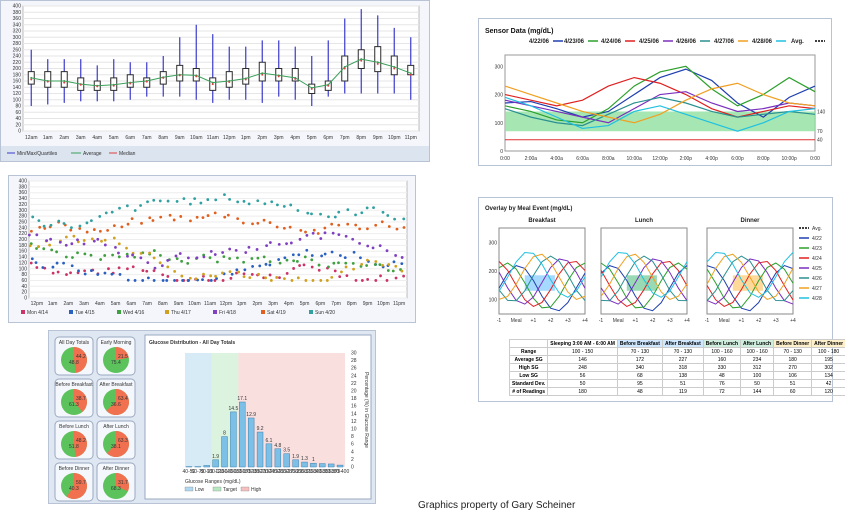 This screenshot has width=845, height=521. I want to click on y-tick-label: 4, so click(352, 452).